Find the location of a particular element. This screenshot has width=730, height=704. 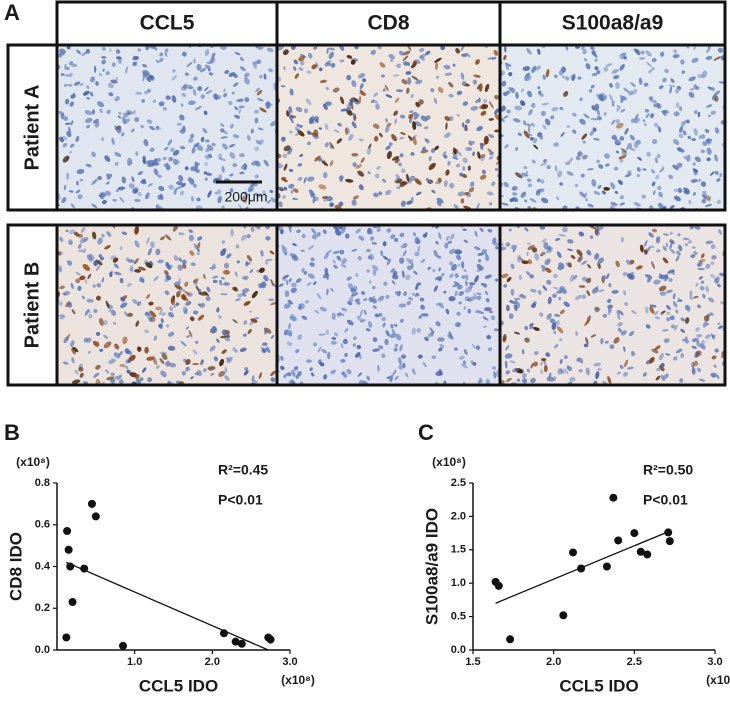

x-multiplier: (x10⁸) is located at coordinates (718, 680).